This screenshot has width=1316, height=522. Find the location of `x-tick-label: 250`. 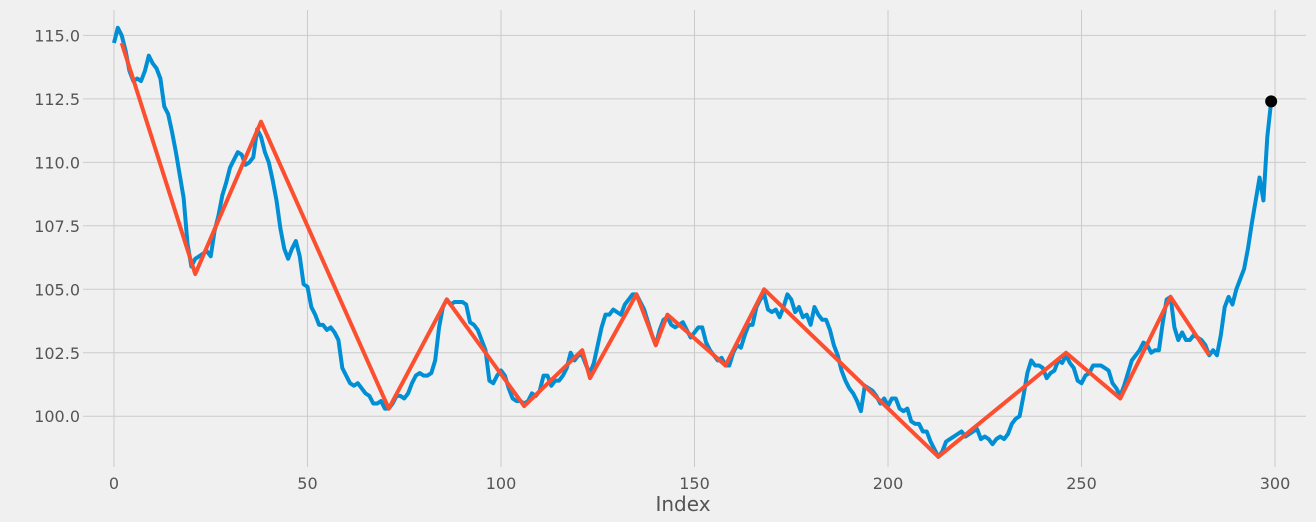

x-tick-label: 250 is located at coordinates (1081, 483).